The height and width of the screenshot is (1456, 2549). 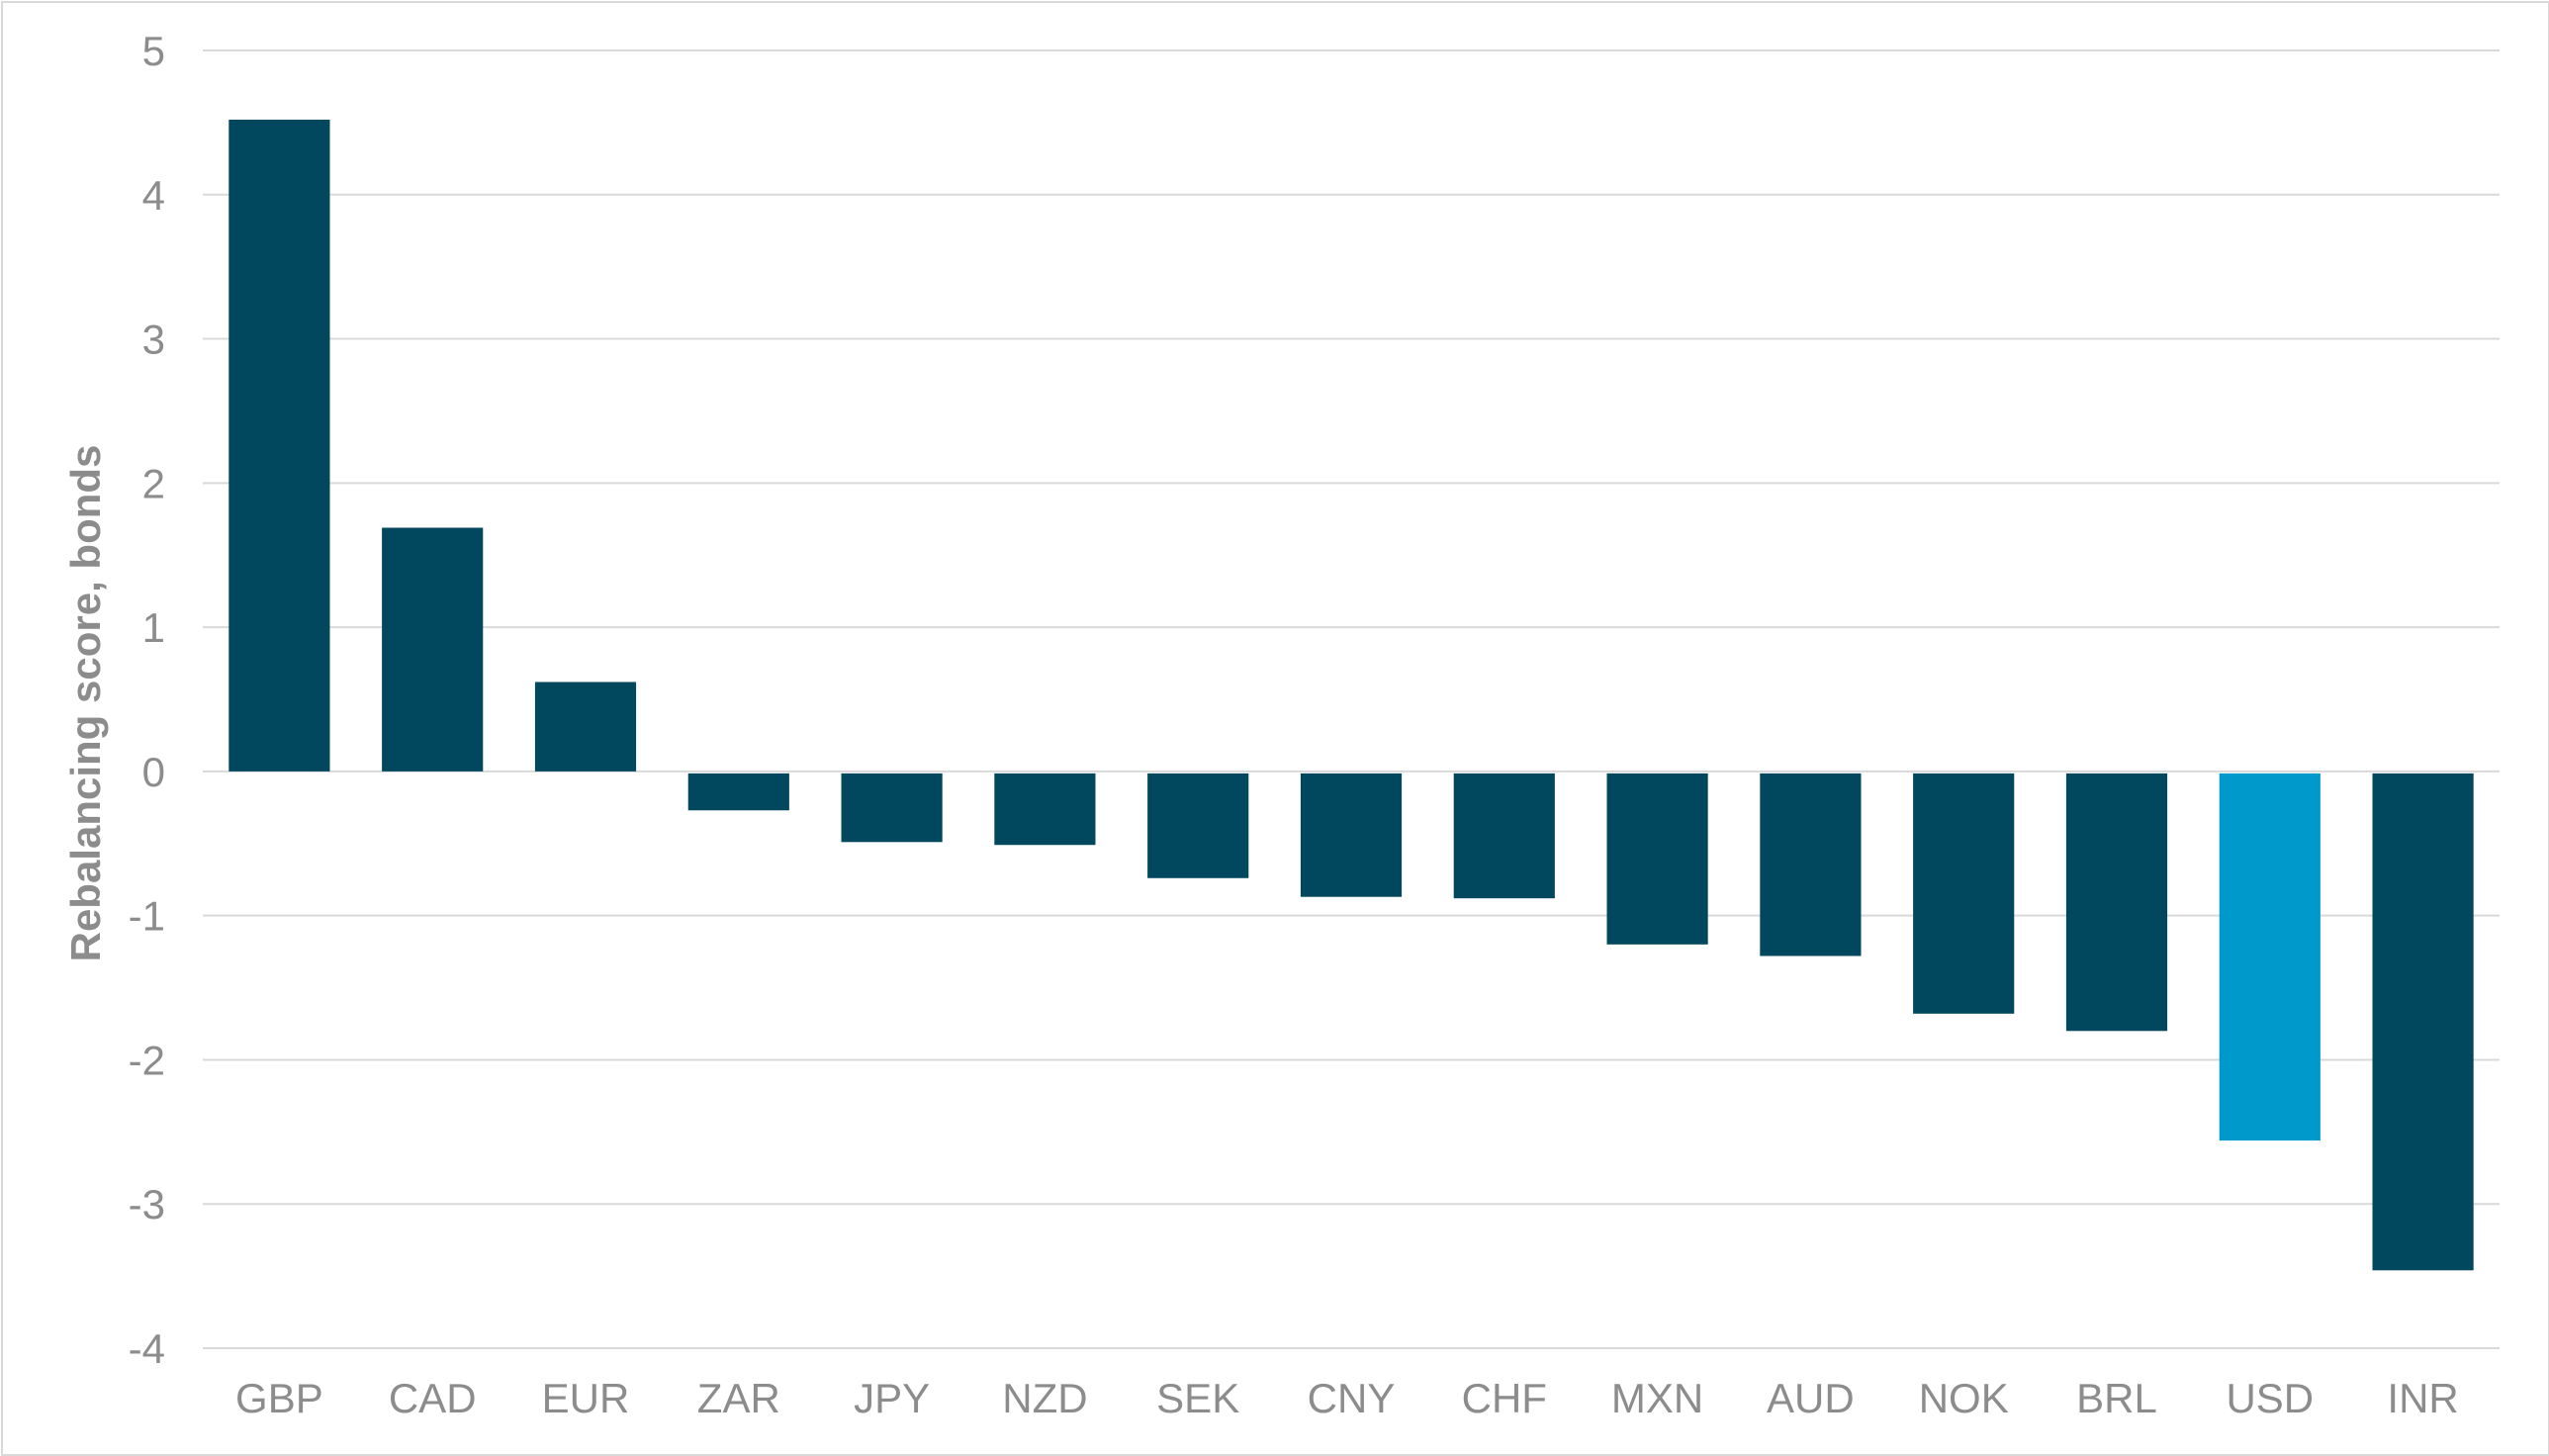 I want to click on x-tick-label-usd: USD, so click(x=2270, y=1398).